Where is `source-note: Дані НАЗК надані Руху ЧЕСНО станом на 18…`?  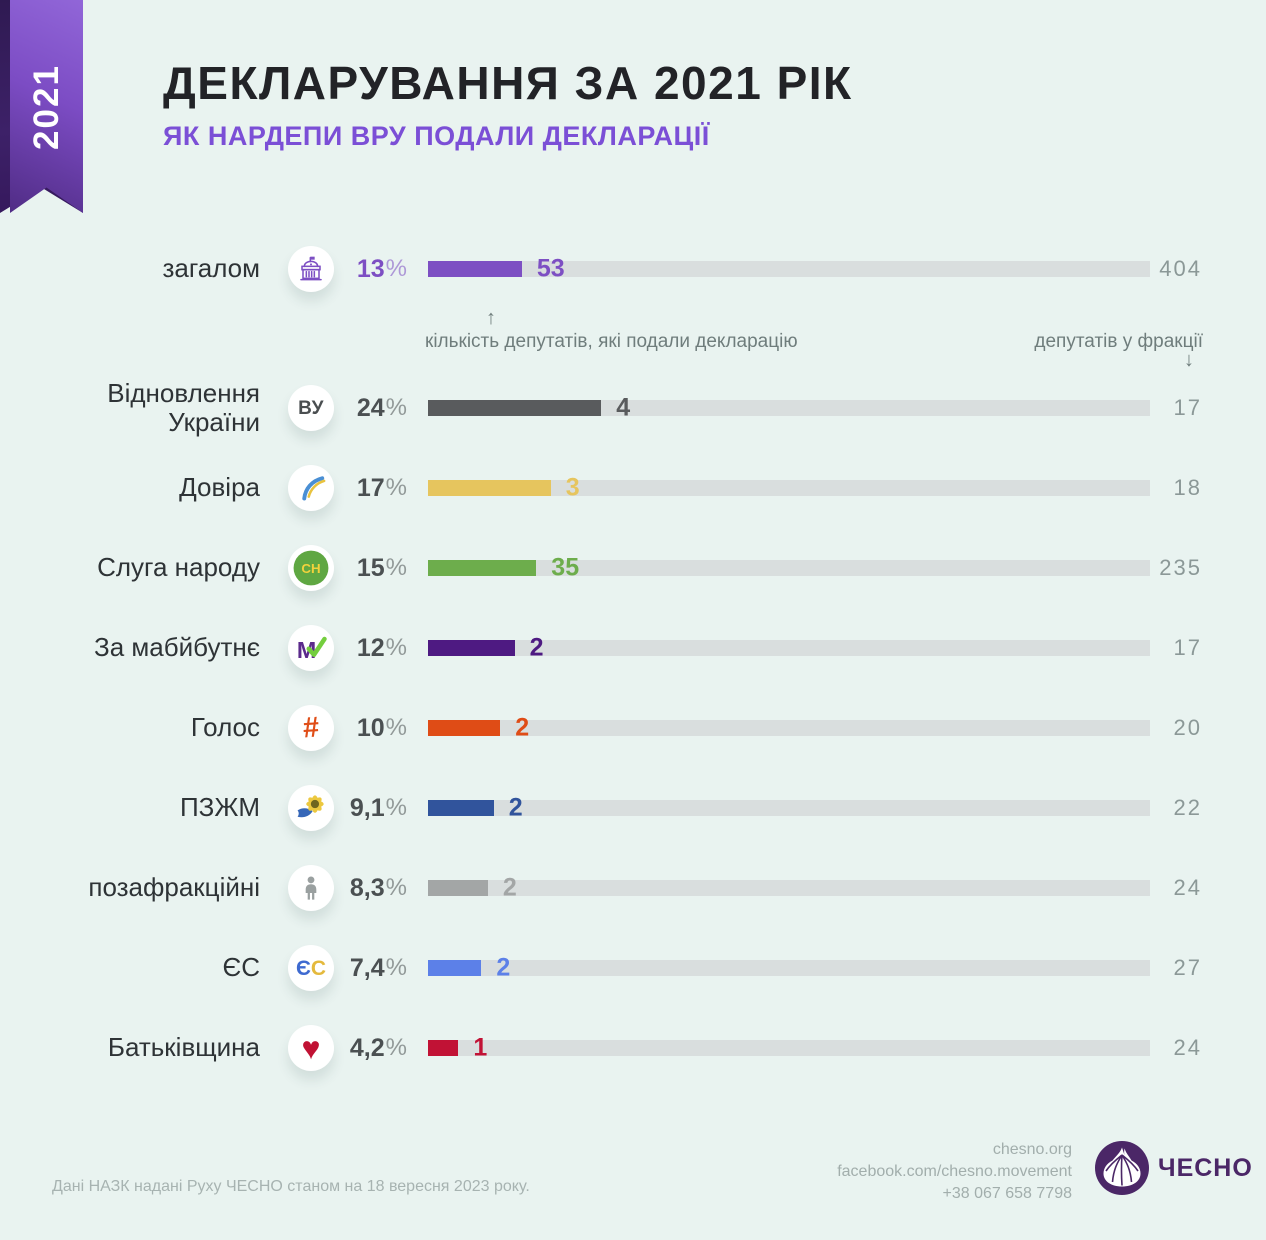
source-note: Дані НАЗК надані Руху ЧЕСНО станом на 18… is located at coordinates (291, 1186).